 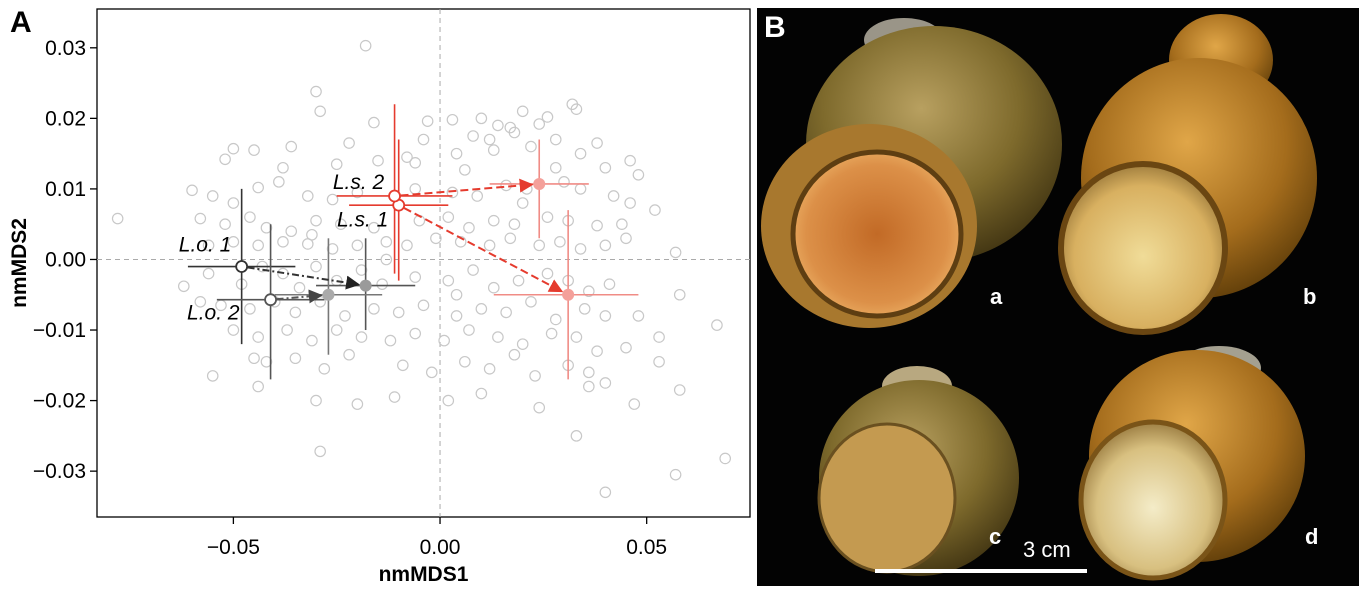 I want to click on y-tick-label: −0.01, so click(x=59, y=330).